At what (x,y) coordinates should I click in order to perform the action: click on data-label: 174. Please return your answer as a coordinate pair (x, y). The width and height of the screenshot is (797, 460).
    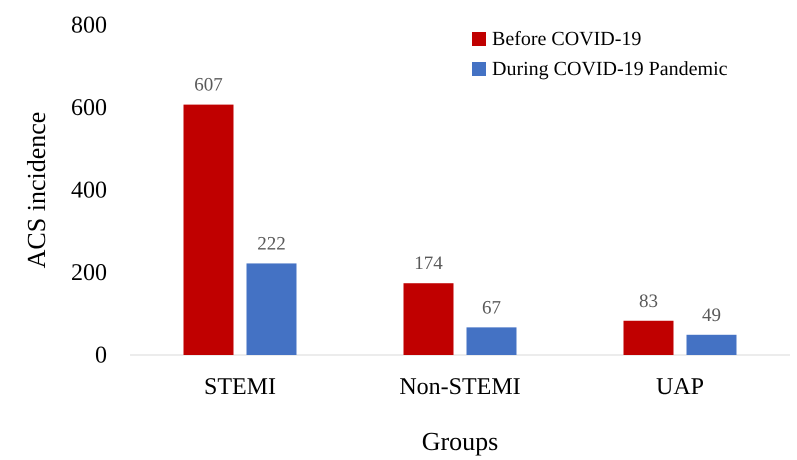
    Looking at the image, I should click on (429, 263).